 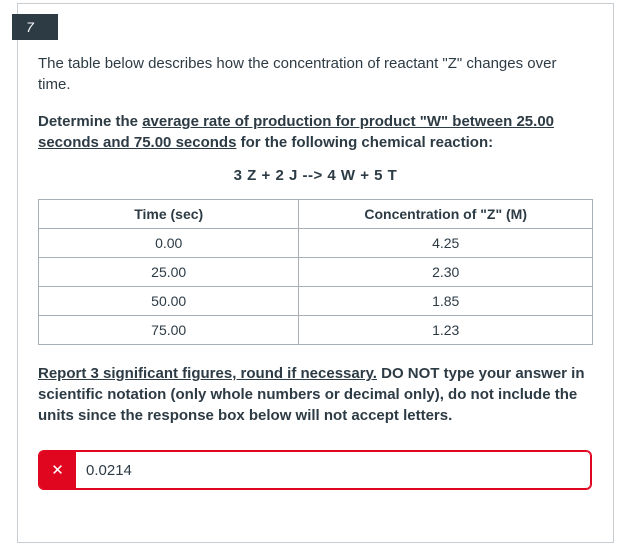 I want to click on chemical-equation: 3 Z + 2 J --> 4 W + 5 T, so click(x=315, y=175).